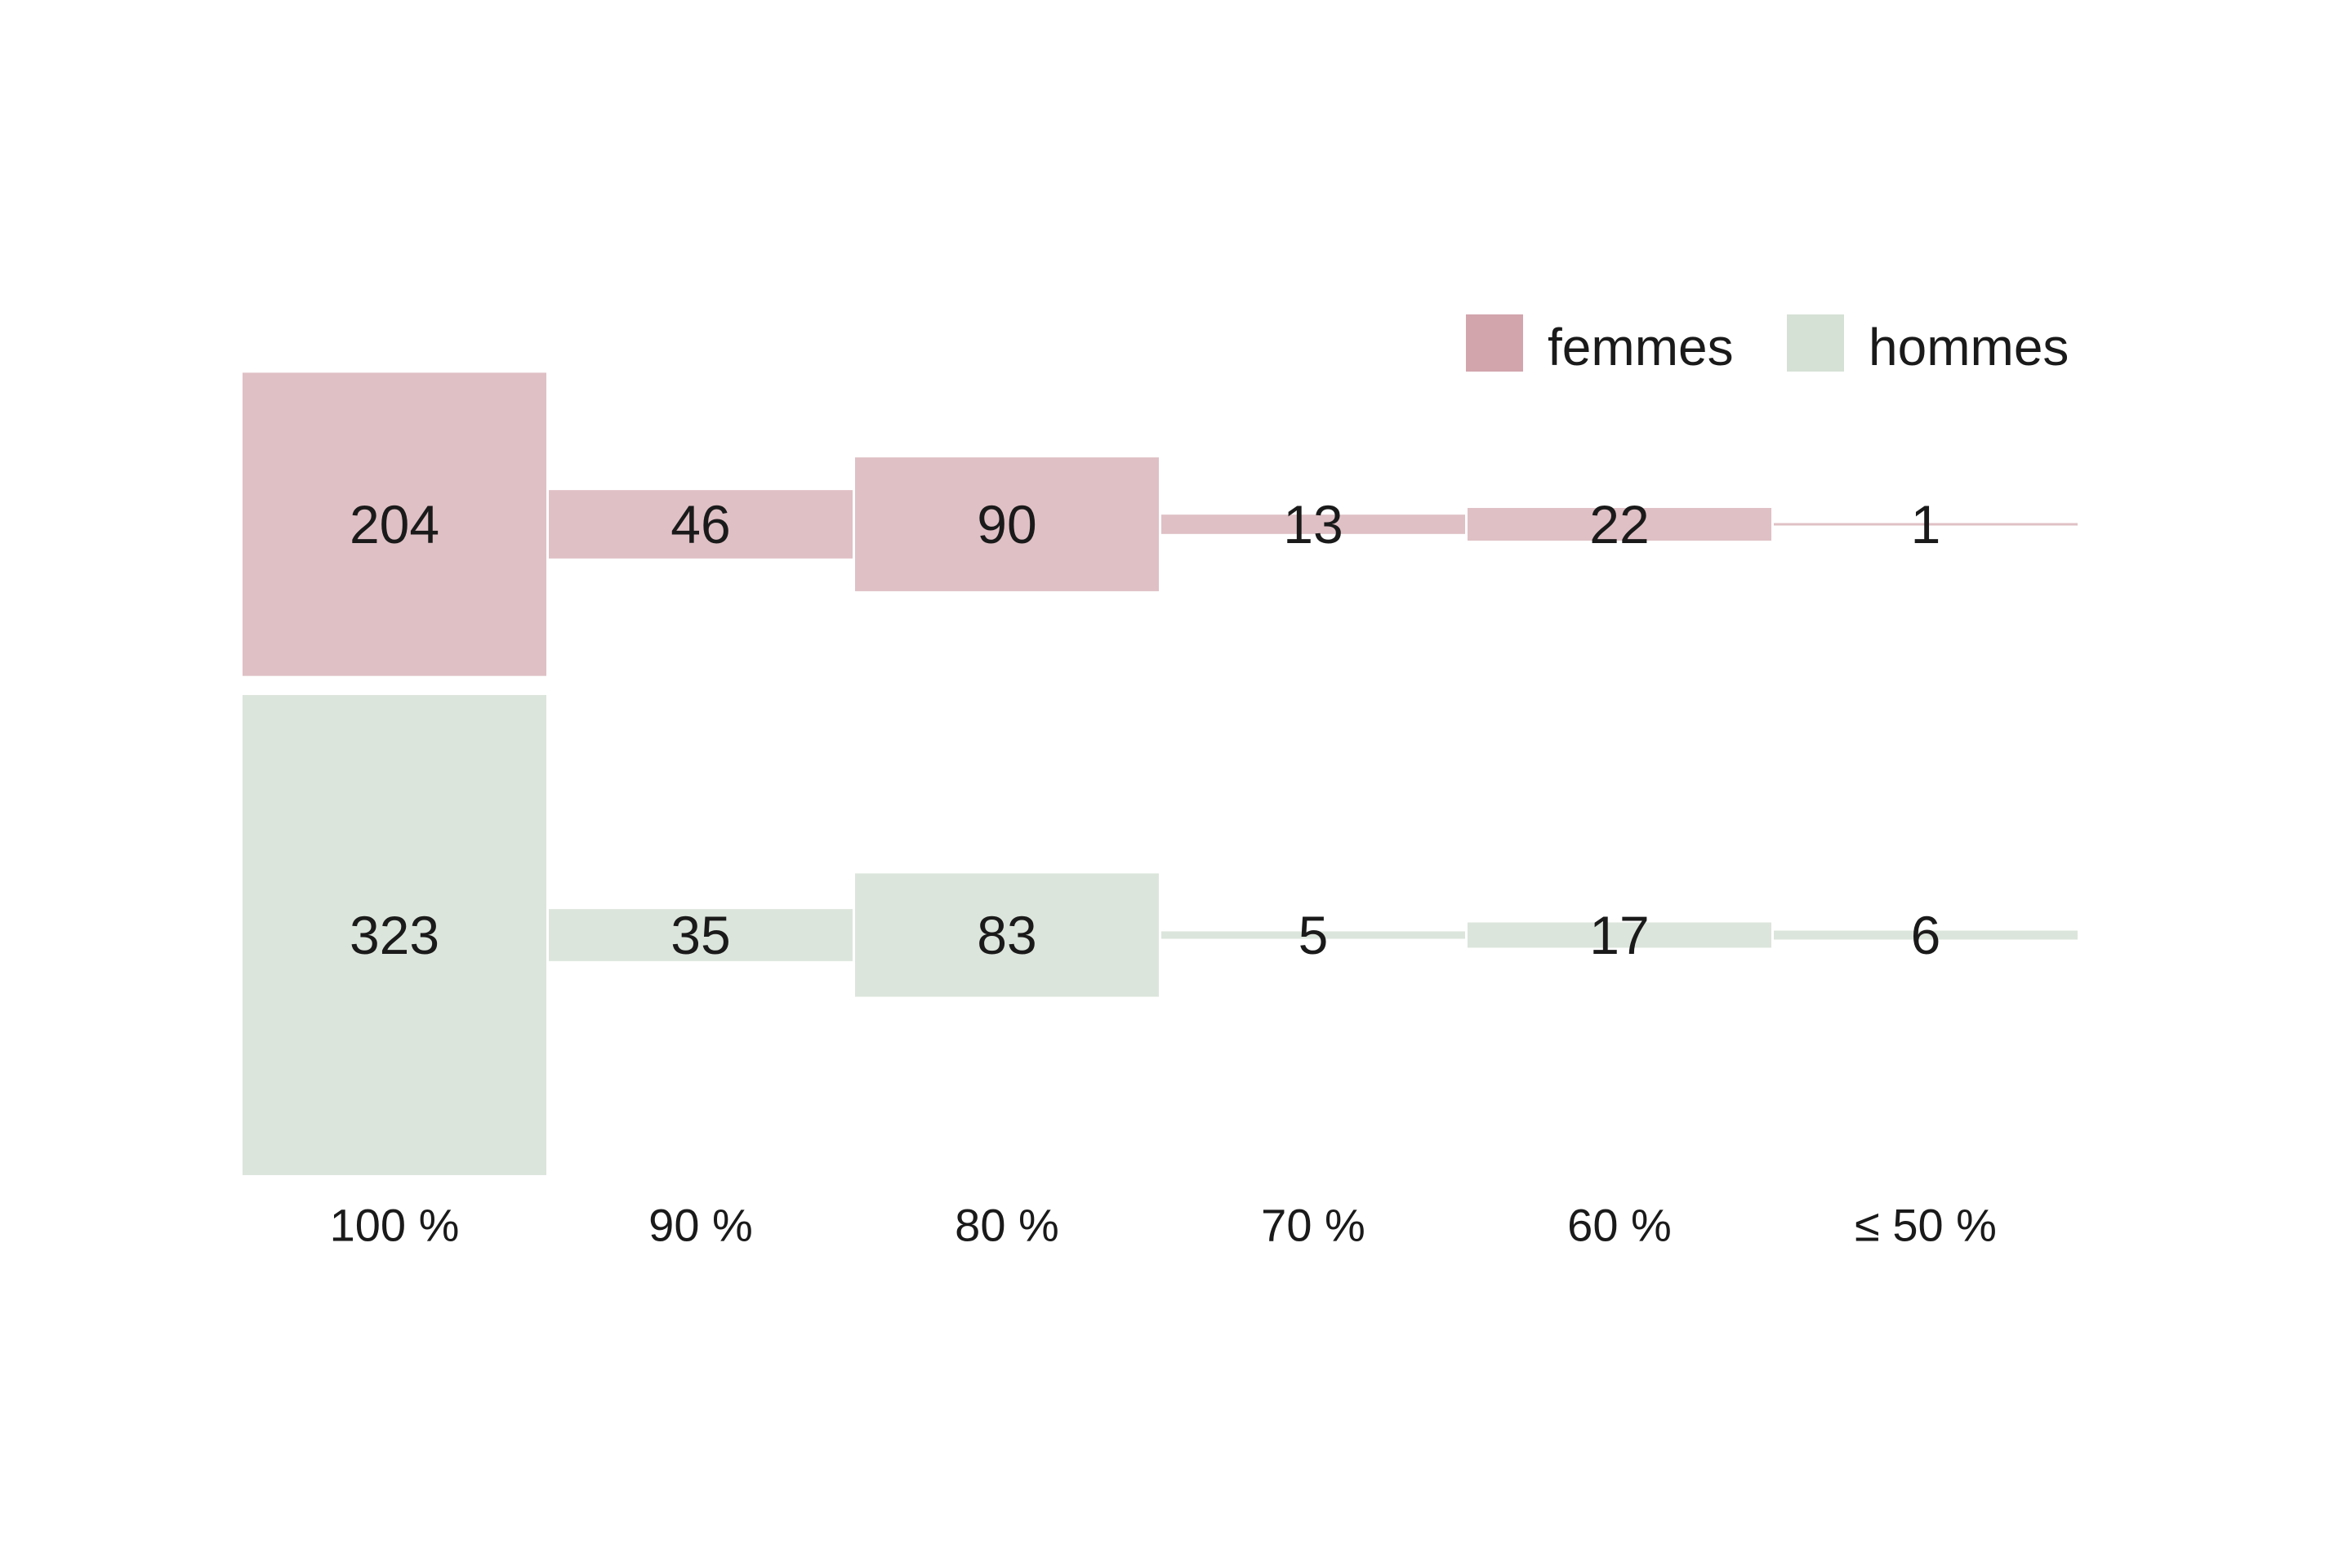 Image resolution: width=2352 pixels, height=1568 pixels. I want to click on category-label-2: 80 %, so click(1007, 1225).